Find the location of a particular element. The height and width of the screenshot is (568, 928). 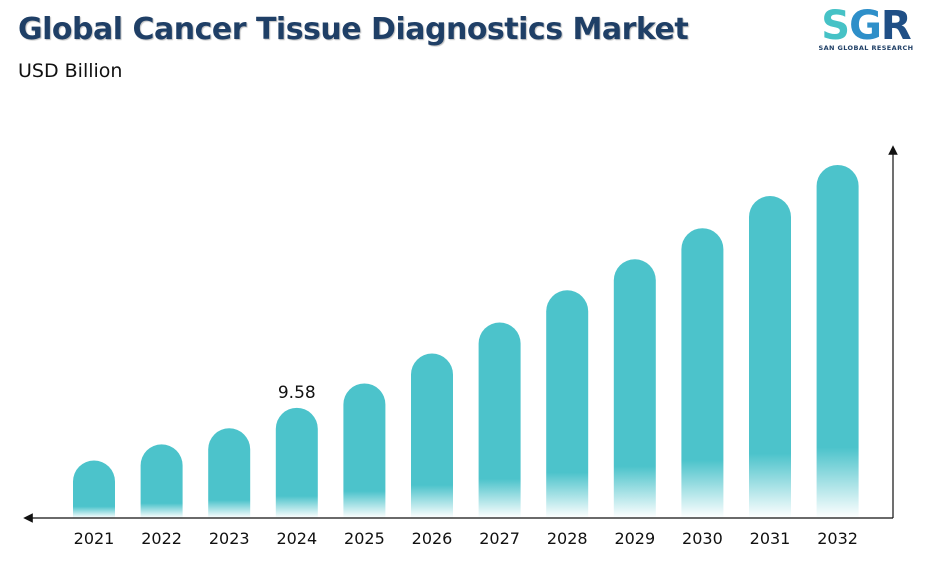

bar-2027 is located at coordinates (499, 420).